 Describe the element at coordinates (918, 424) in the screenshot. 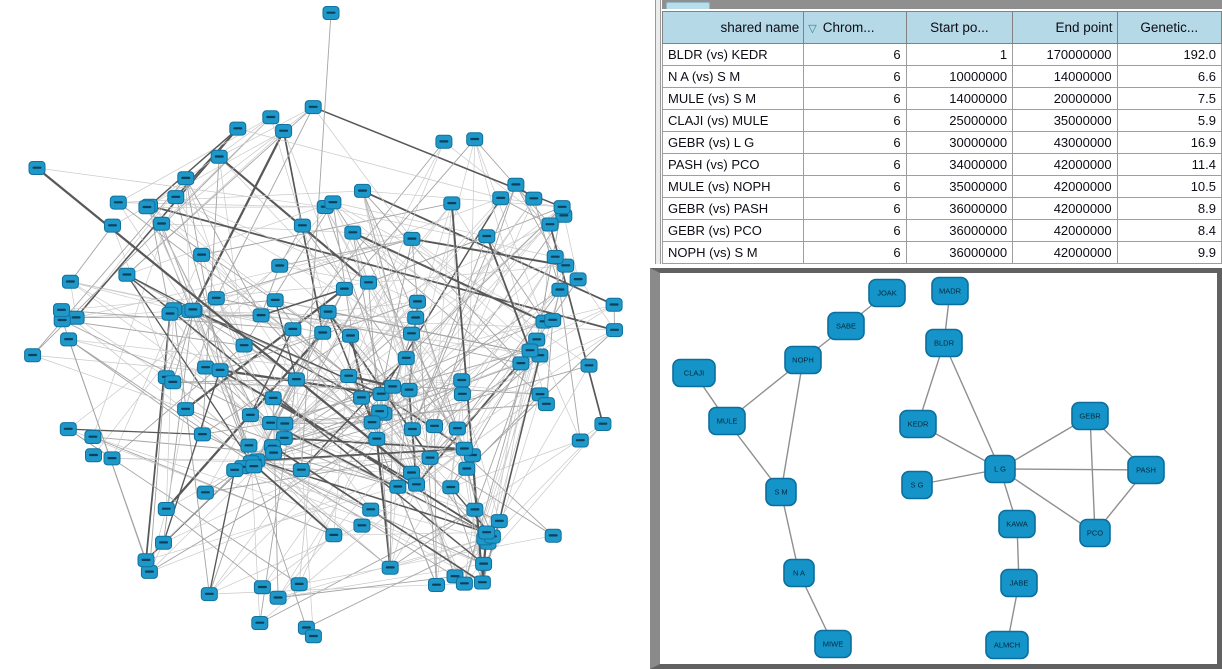

I see `subnetwork-node-KEDR: KEDR` at that location.